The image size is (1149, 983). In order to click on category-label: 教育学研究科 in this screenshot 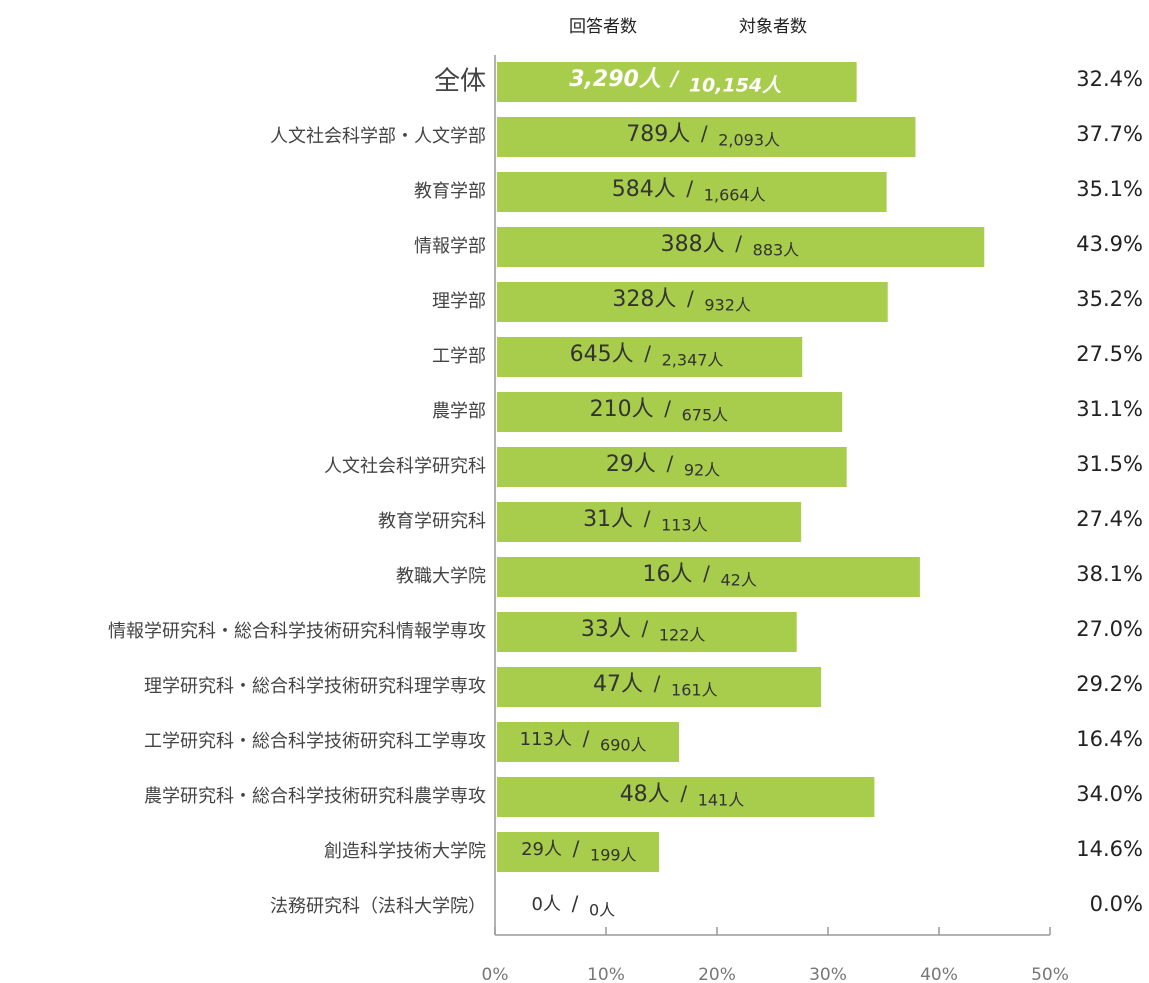, I will do `click(432, 521)`.